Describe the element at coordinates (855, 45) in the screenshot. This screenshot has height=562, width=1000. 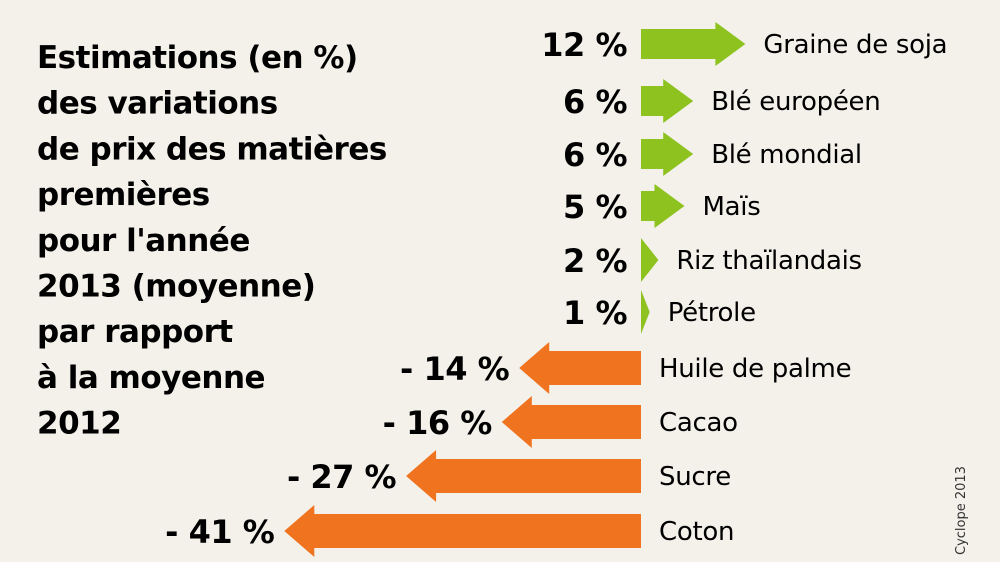
I see `category-label: Graine de soja` at that location.